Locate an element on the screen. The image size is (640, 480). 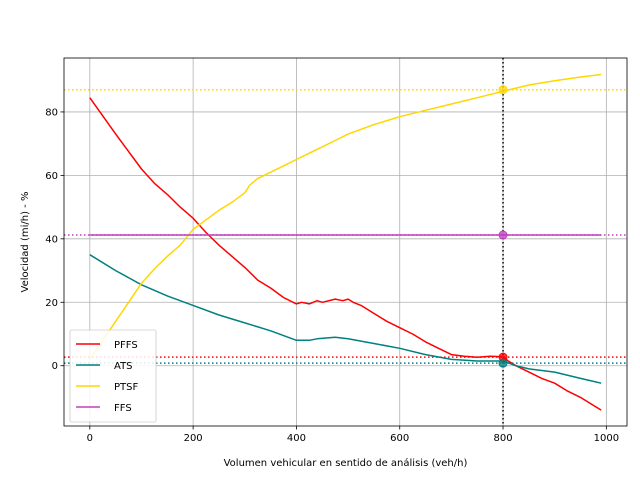
legend-label: FFS is located at coordinates (123, 408).